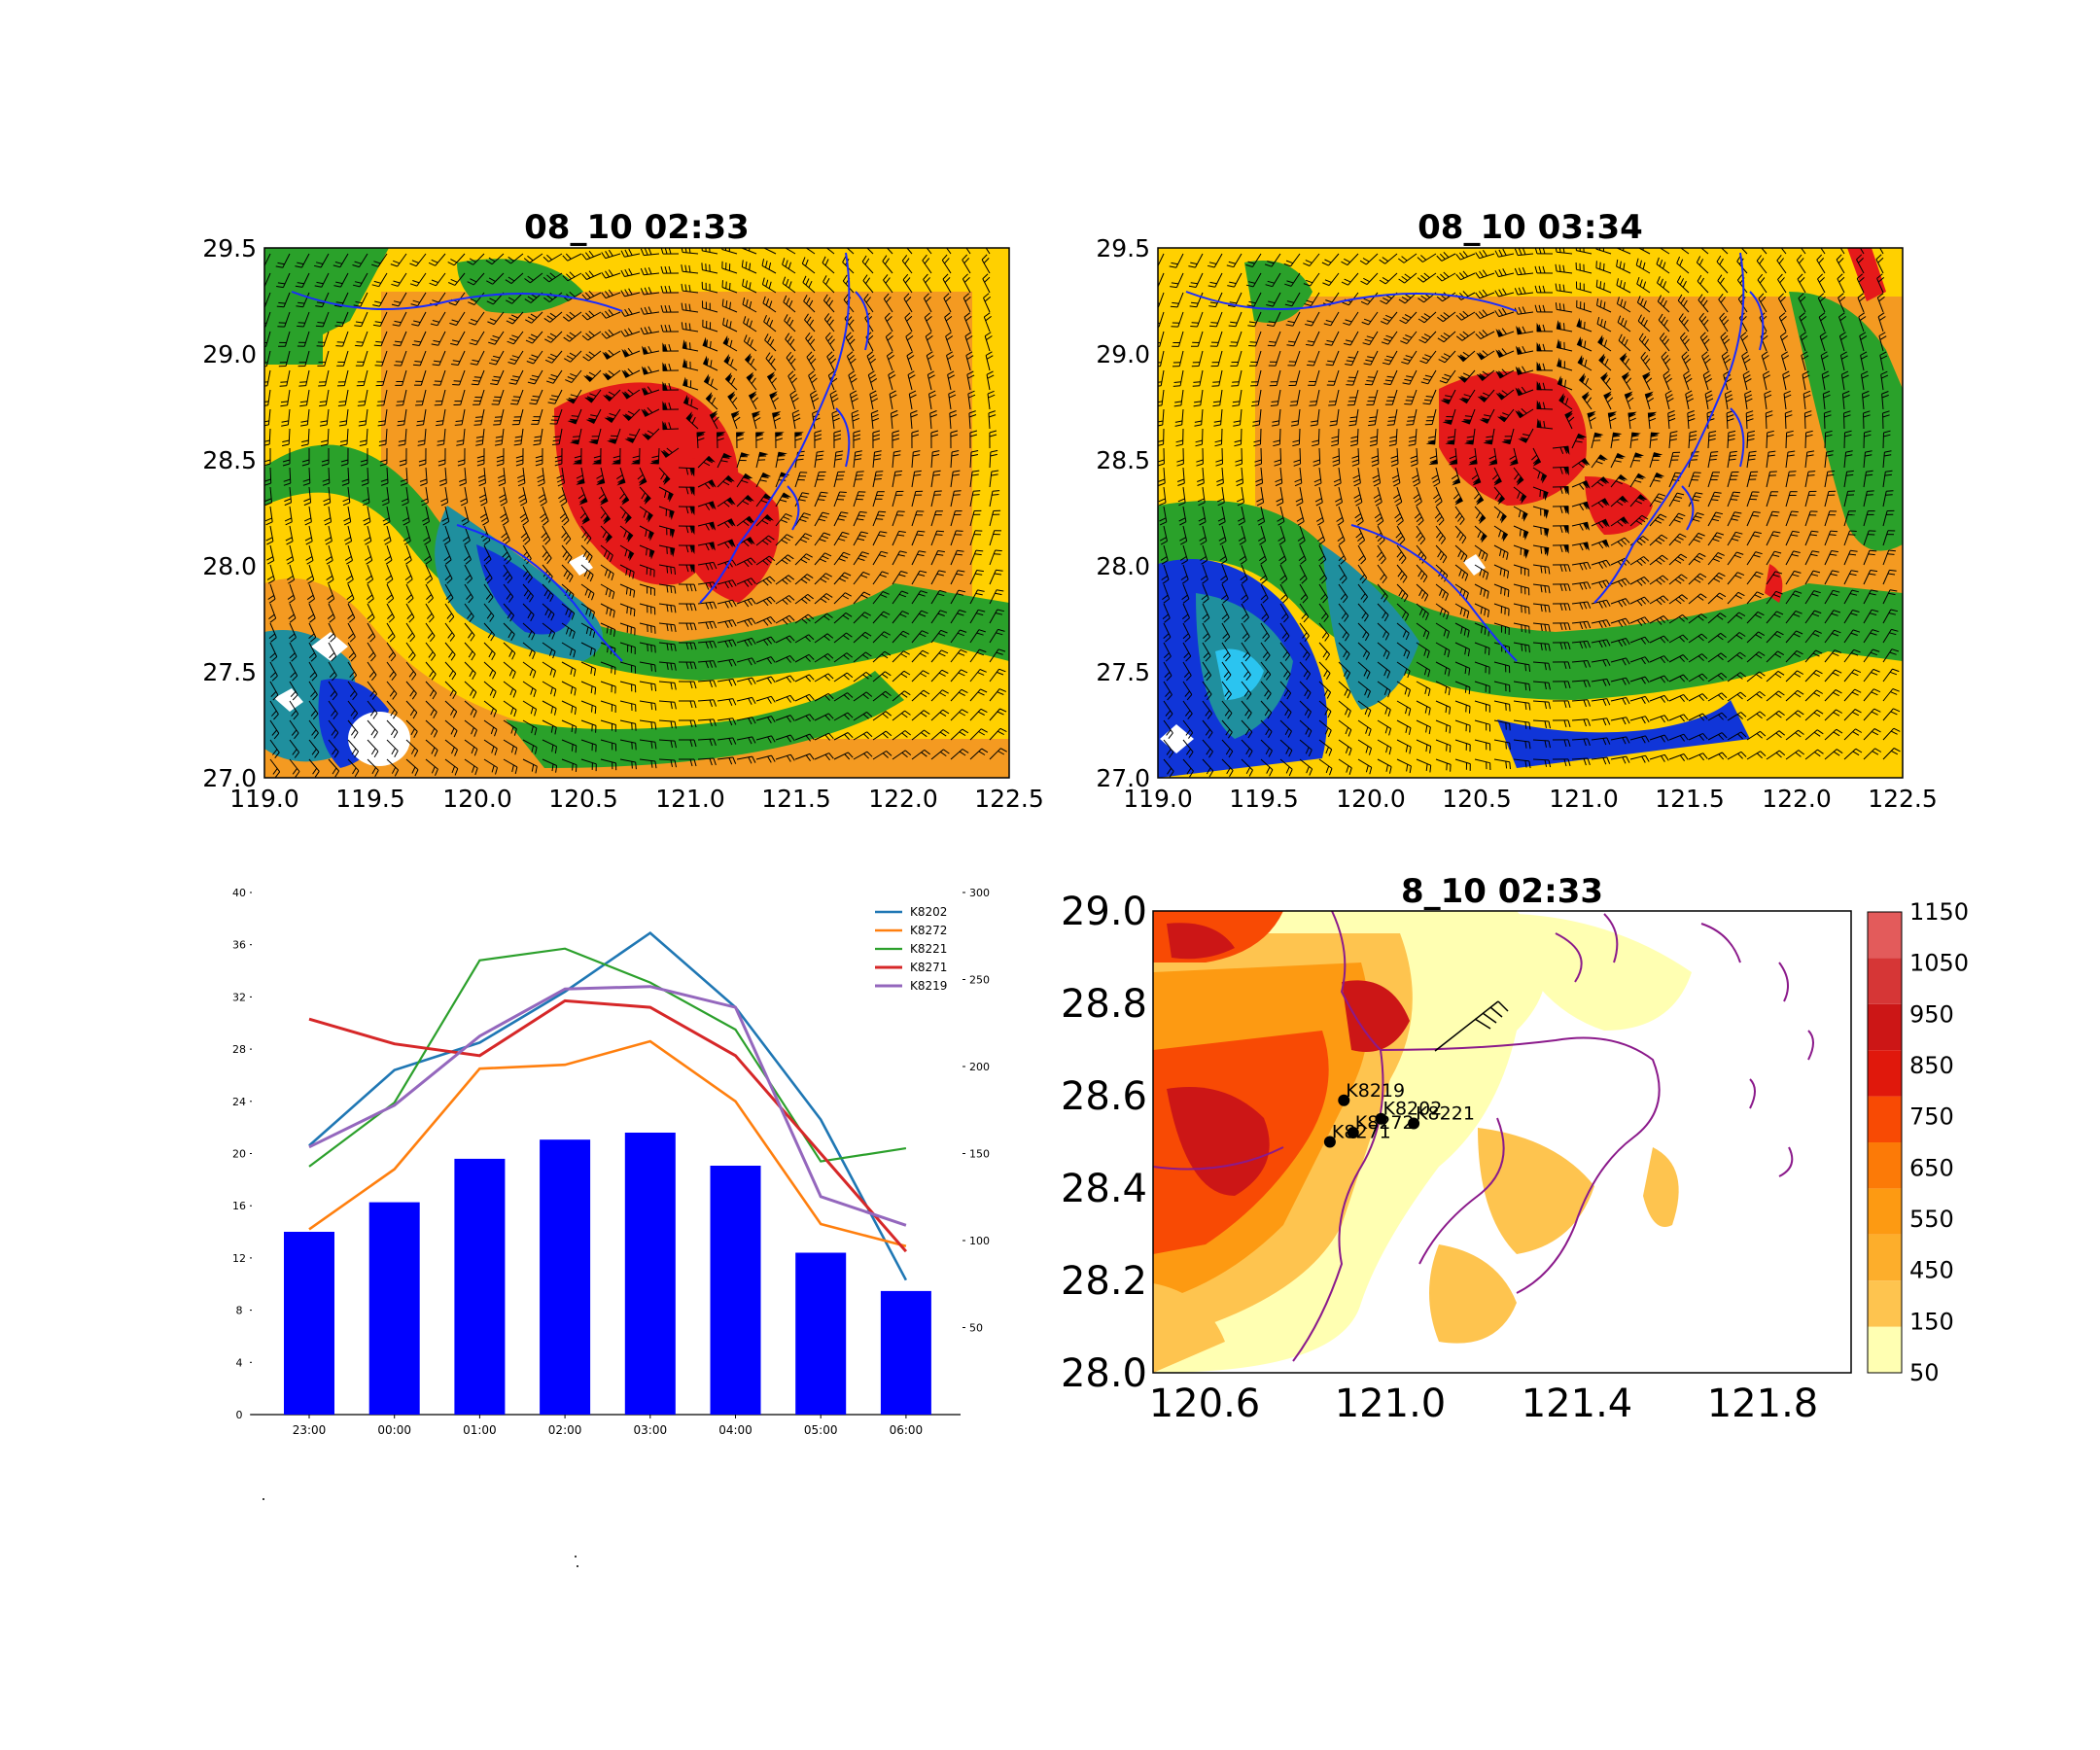  What do you see at coordinates (651, 1430) in the screenshot?
I see `x-tick-label: 03:00` at bounding box center [651, 1430].